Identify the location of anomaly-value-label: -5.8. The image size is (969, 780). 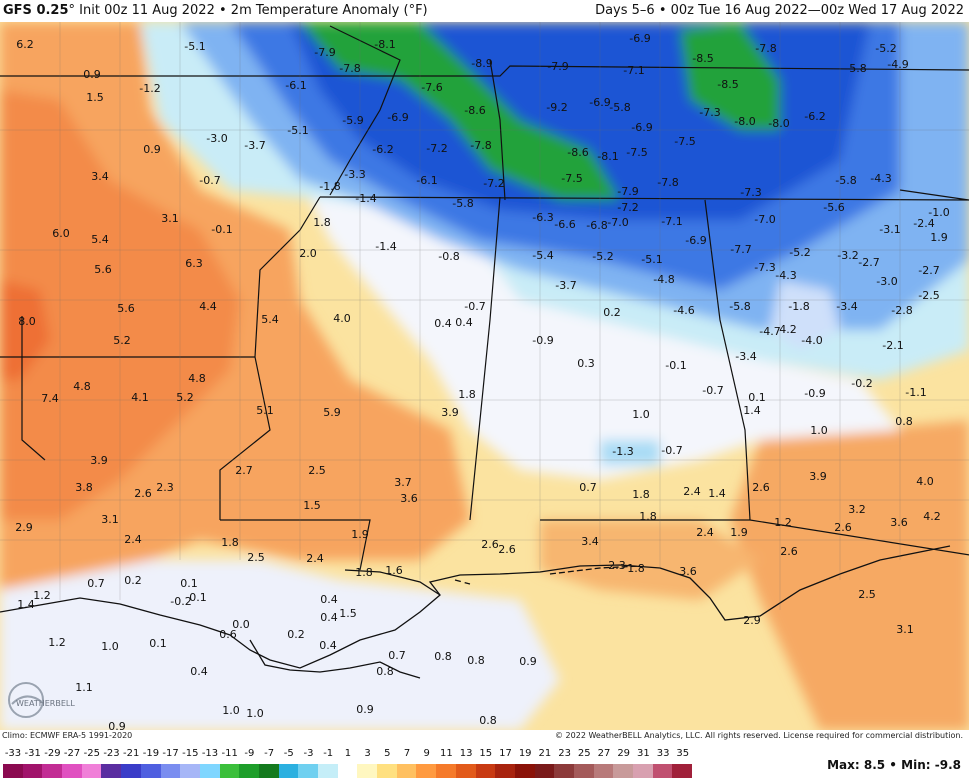
(845, 180).